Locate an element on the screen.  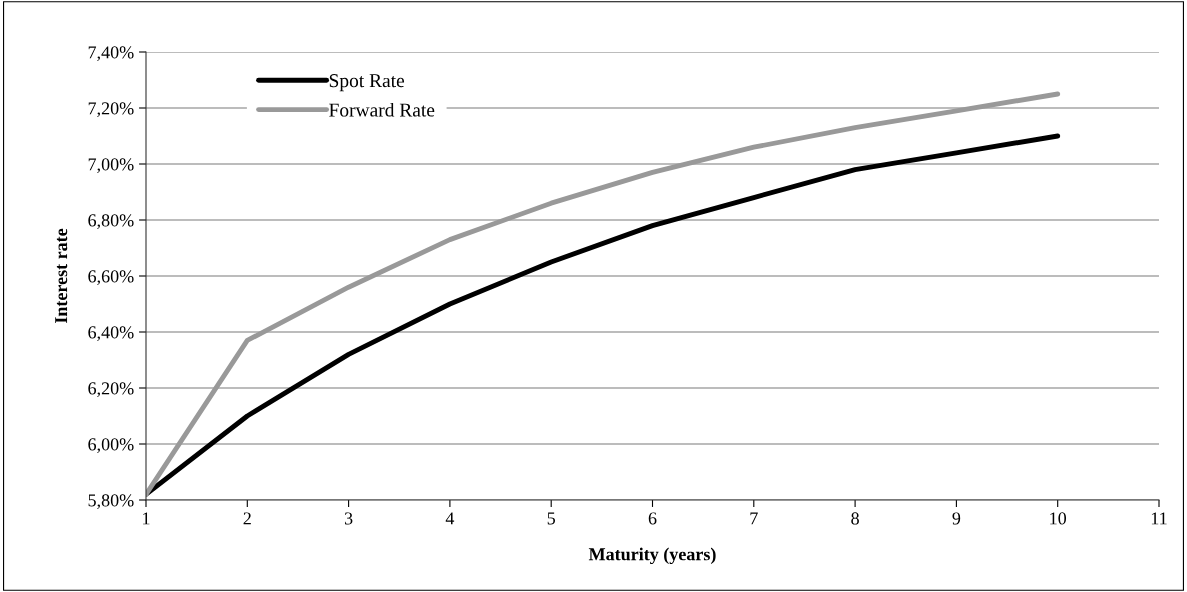
y-tick-label: 5,80% is located at coordinates (111, 502).